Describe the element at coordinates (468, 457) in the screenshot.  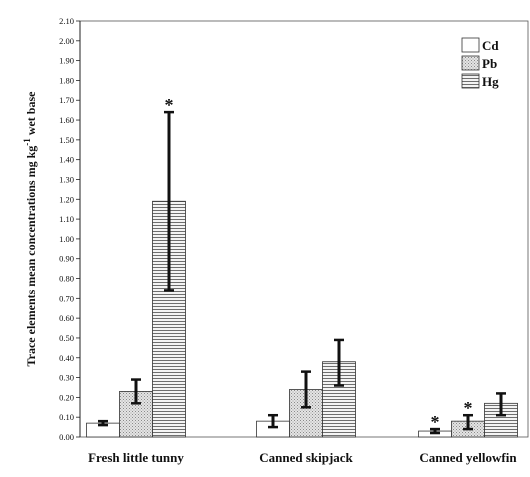
I see `category-label: Canned yellowfin` at that location.